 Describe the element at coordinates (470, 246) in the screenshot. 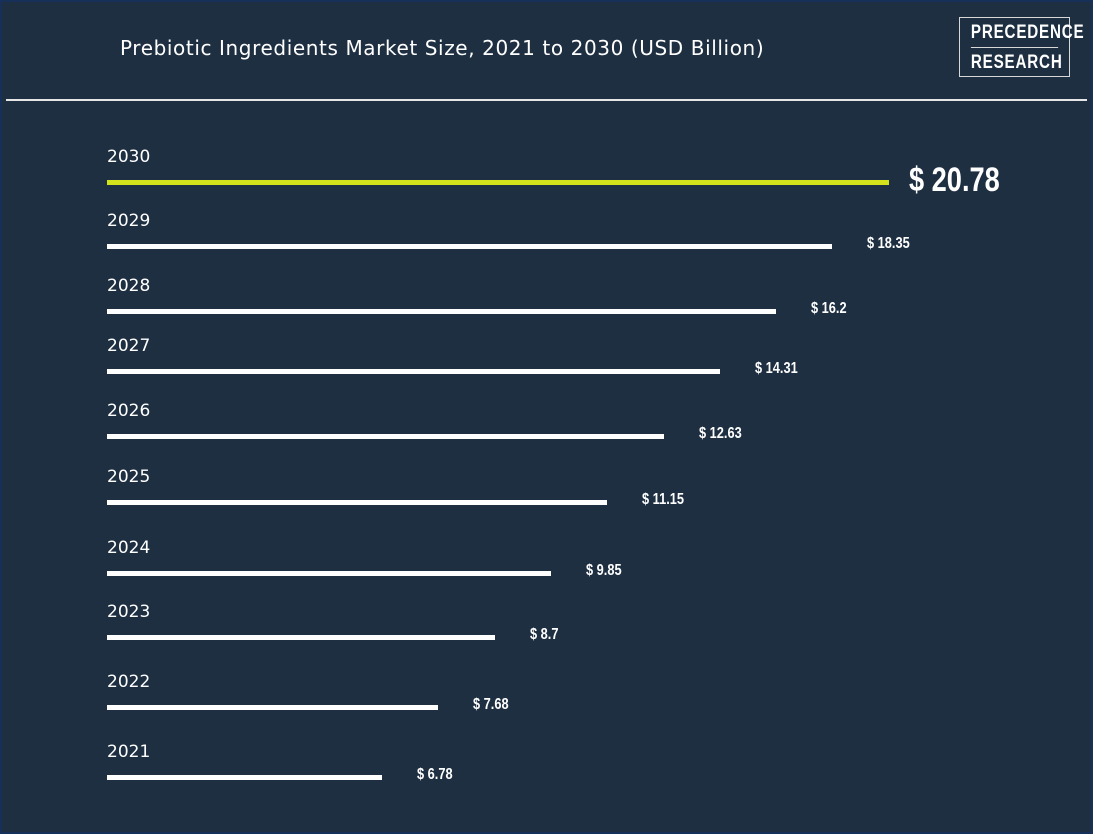

I see `bar-2029` at that location.